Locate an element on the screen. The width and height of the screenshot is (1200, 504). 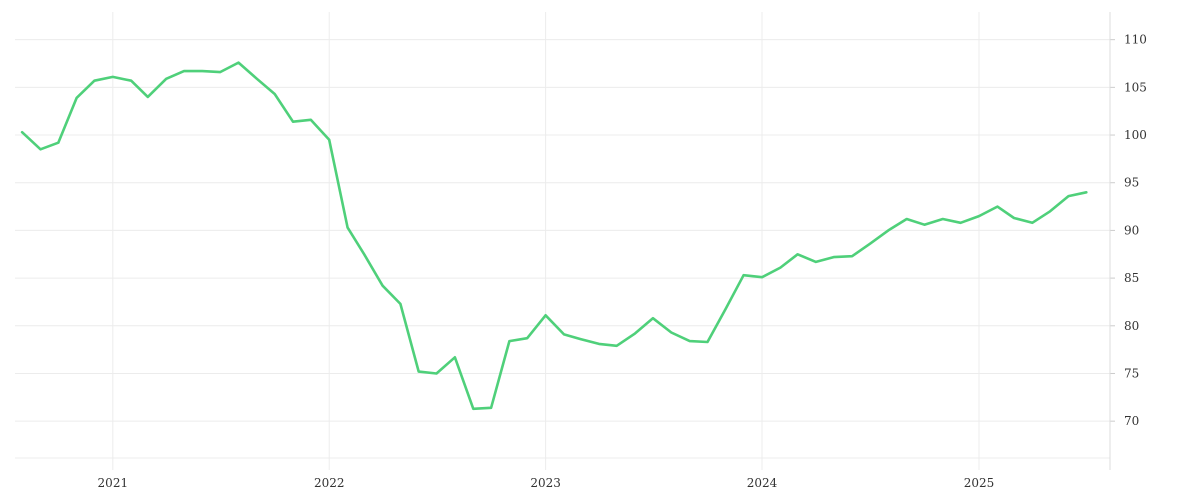
x-axis: 2021 2022 2023 2024 2025 is located at coordinates (546, 483).